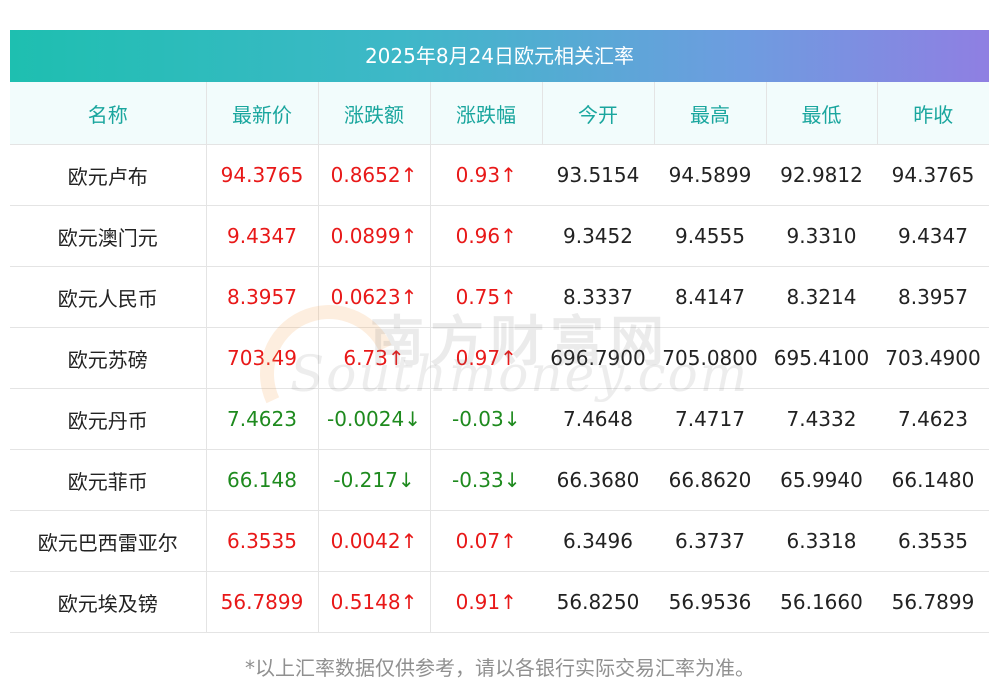 This screenshot has height=698, width=1000. Describe the element at coordinates (374, 113) in the screenshot. I see `header-change: 涨跌额` at that location.